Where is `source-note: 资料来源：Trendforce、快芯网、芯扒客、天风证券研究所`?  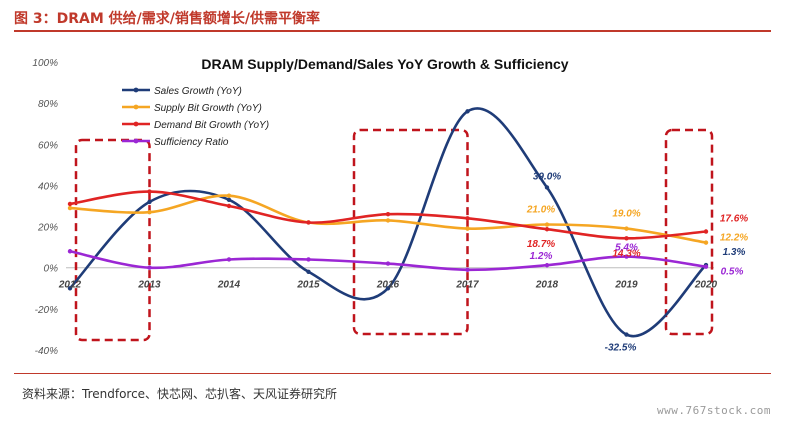 source-note: 资料来源：Trendforce、快芯网、芯扒客、天风证券研究所 is located at coordinates (180, 394).